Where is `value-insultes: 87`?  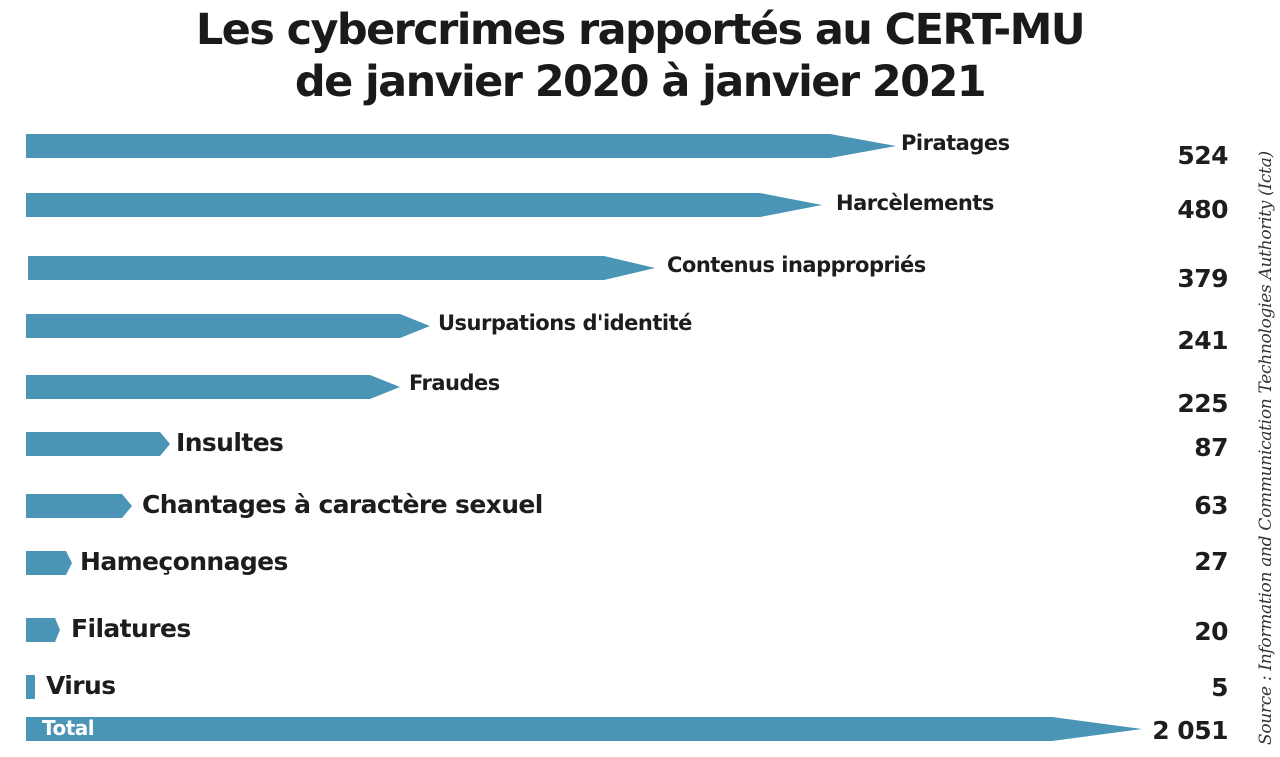 value-insultes: 87 is located at coordinates (1211, 447).